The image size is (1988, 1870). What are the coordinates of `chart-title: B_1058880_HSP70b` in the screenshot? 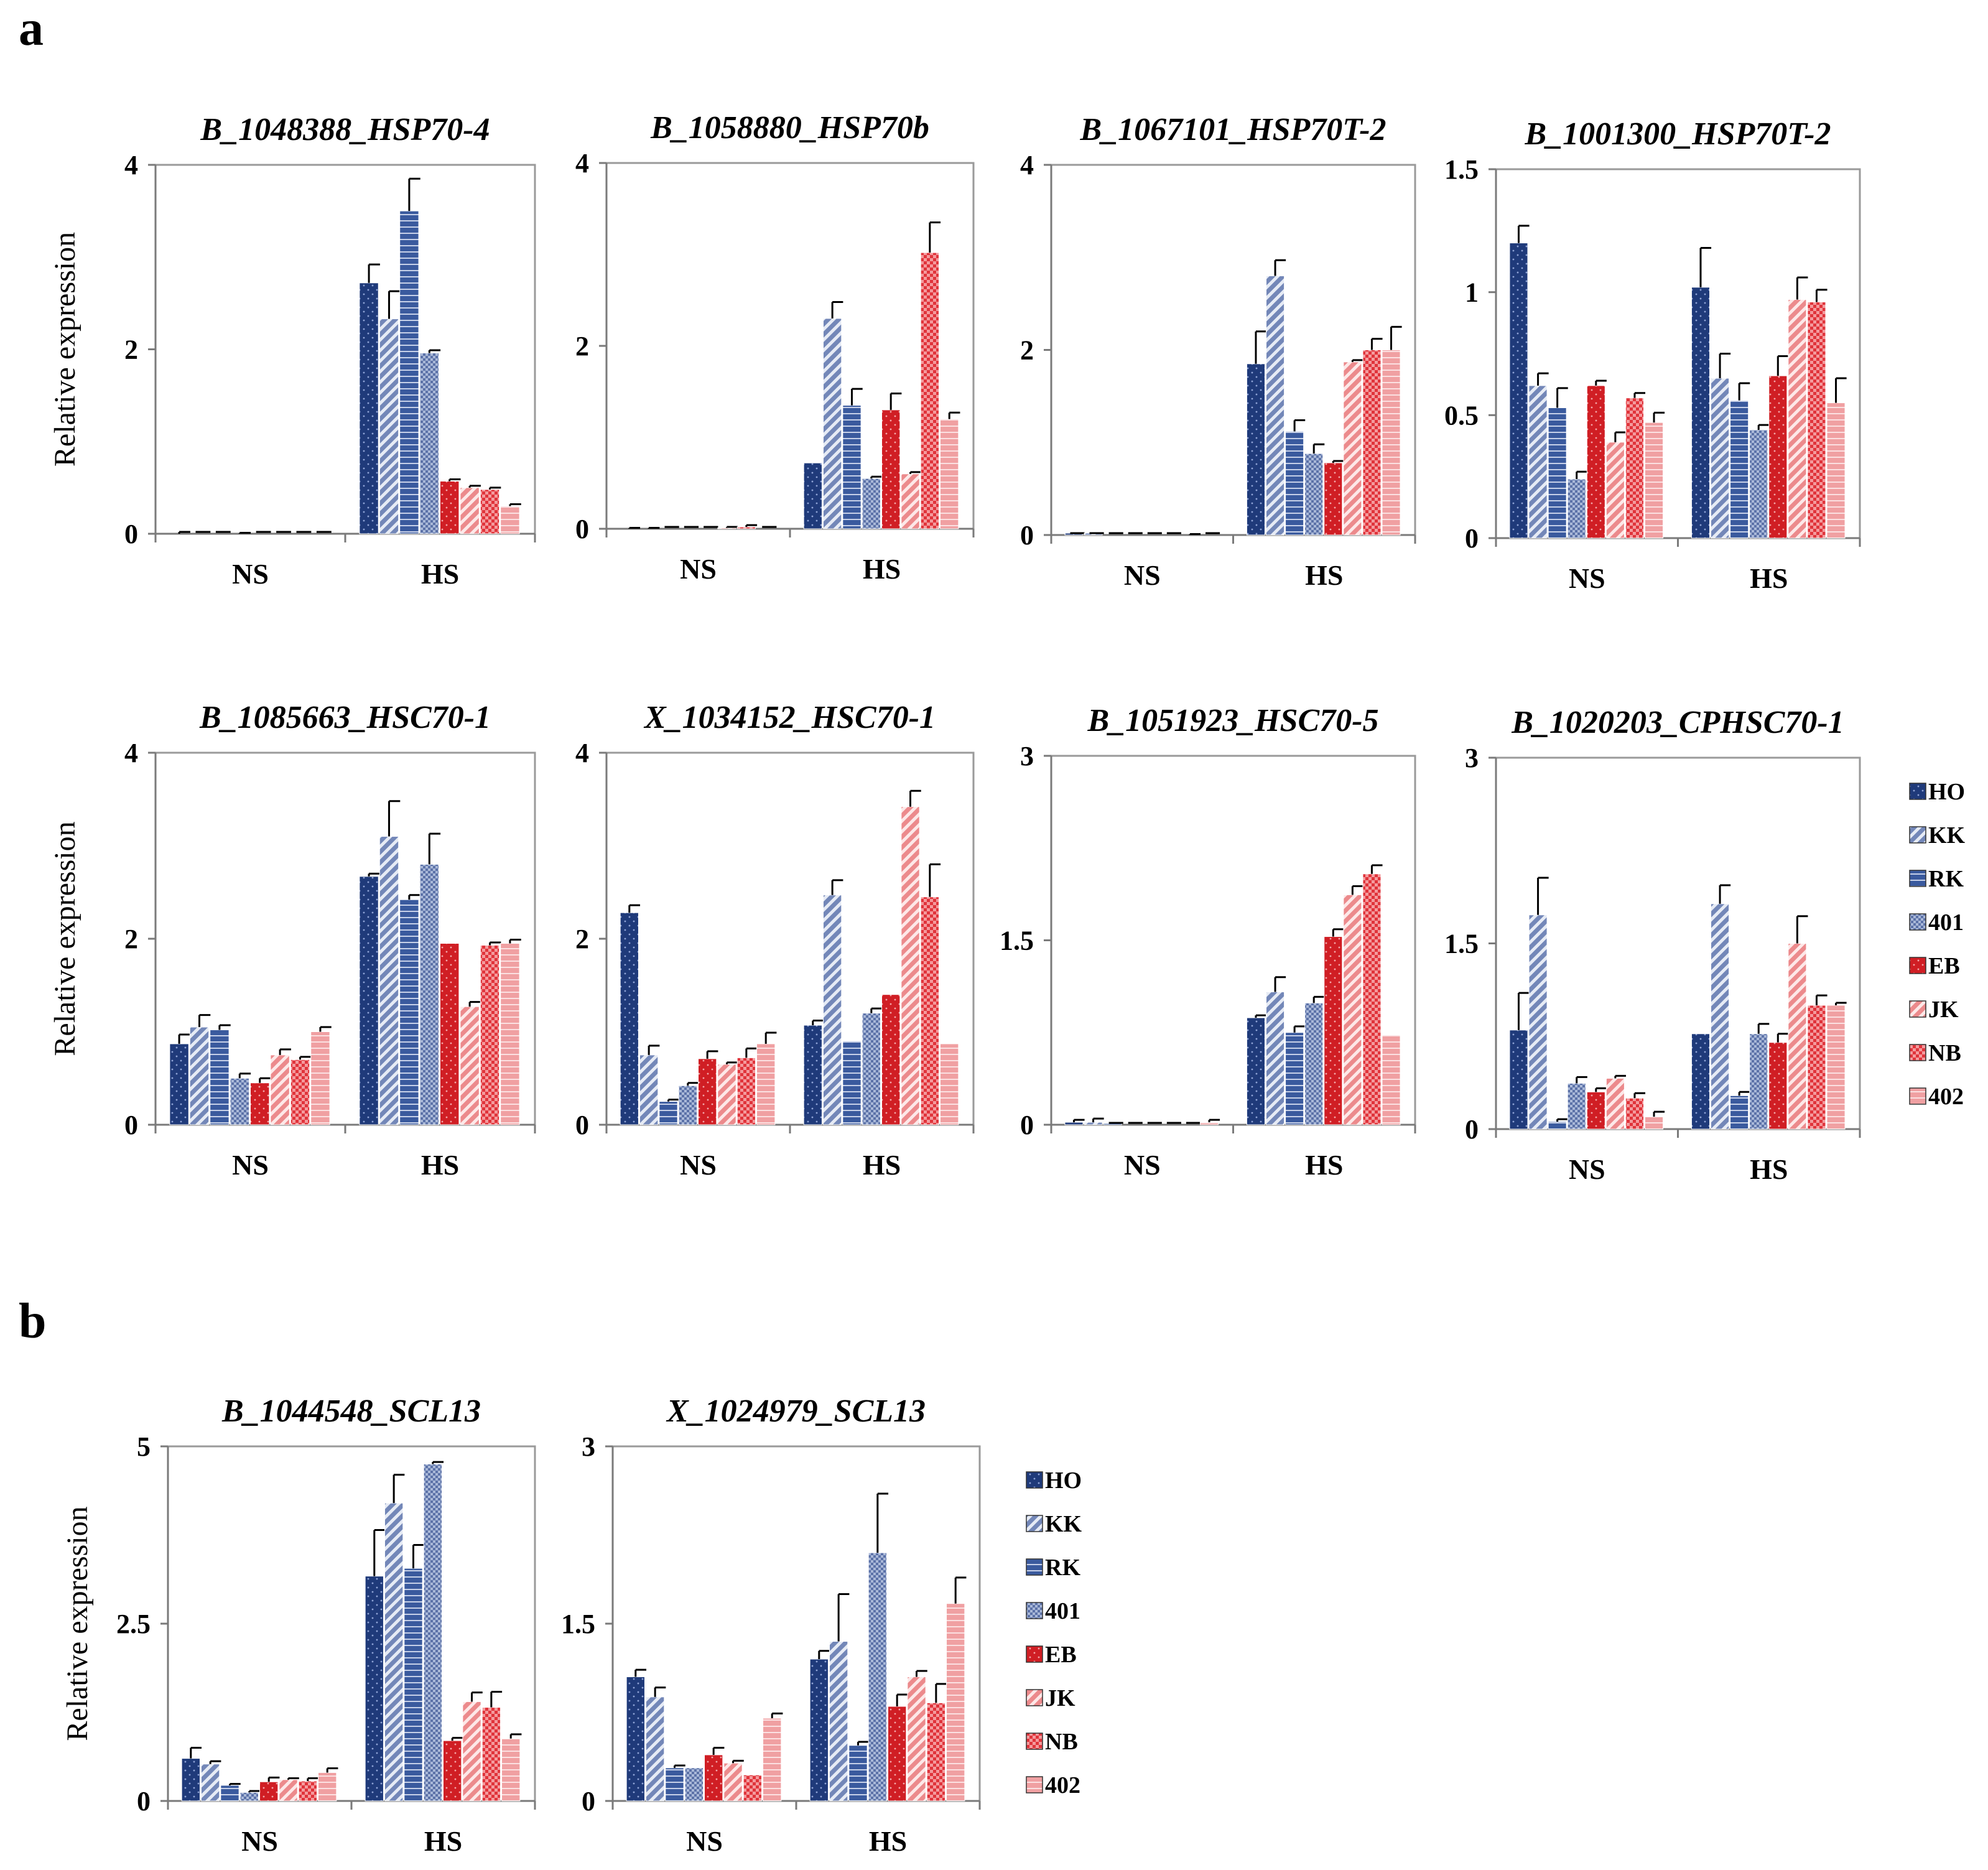 It's located at (789, 128).